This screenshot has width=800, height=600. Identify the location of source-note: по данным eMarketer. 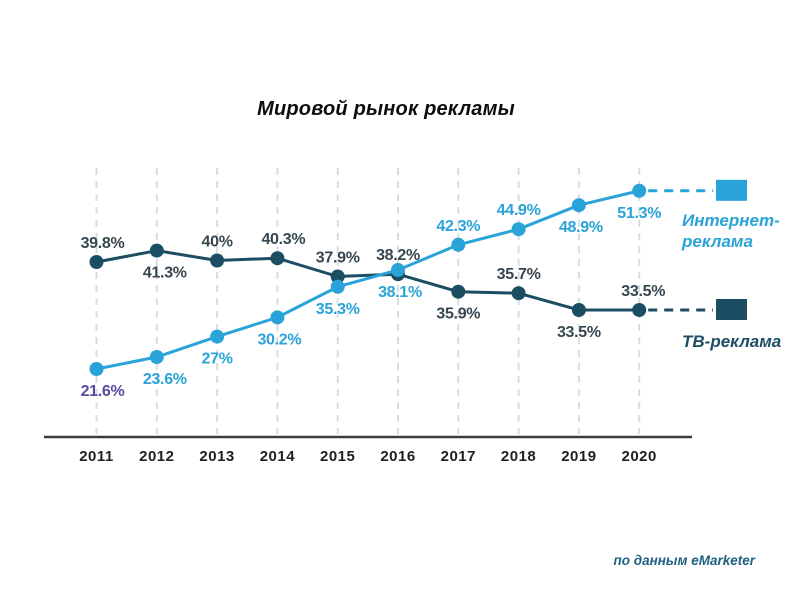
(684, 560).